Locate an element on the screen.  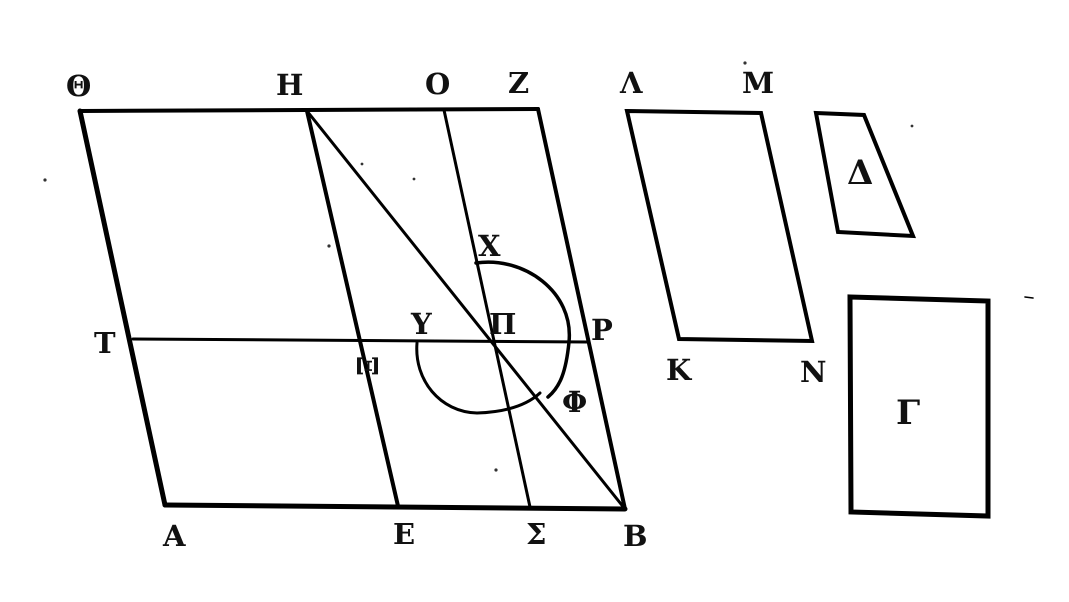
arc-upper-right is located at coordinates (522, 329).